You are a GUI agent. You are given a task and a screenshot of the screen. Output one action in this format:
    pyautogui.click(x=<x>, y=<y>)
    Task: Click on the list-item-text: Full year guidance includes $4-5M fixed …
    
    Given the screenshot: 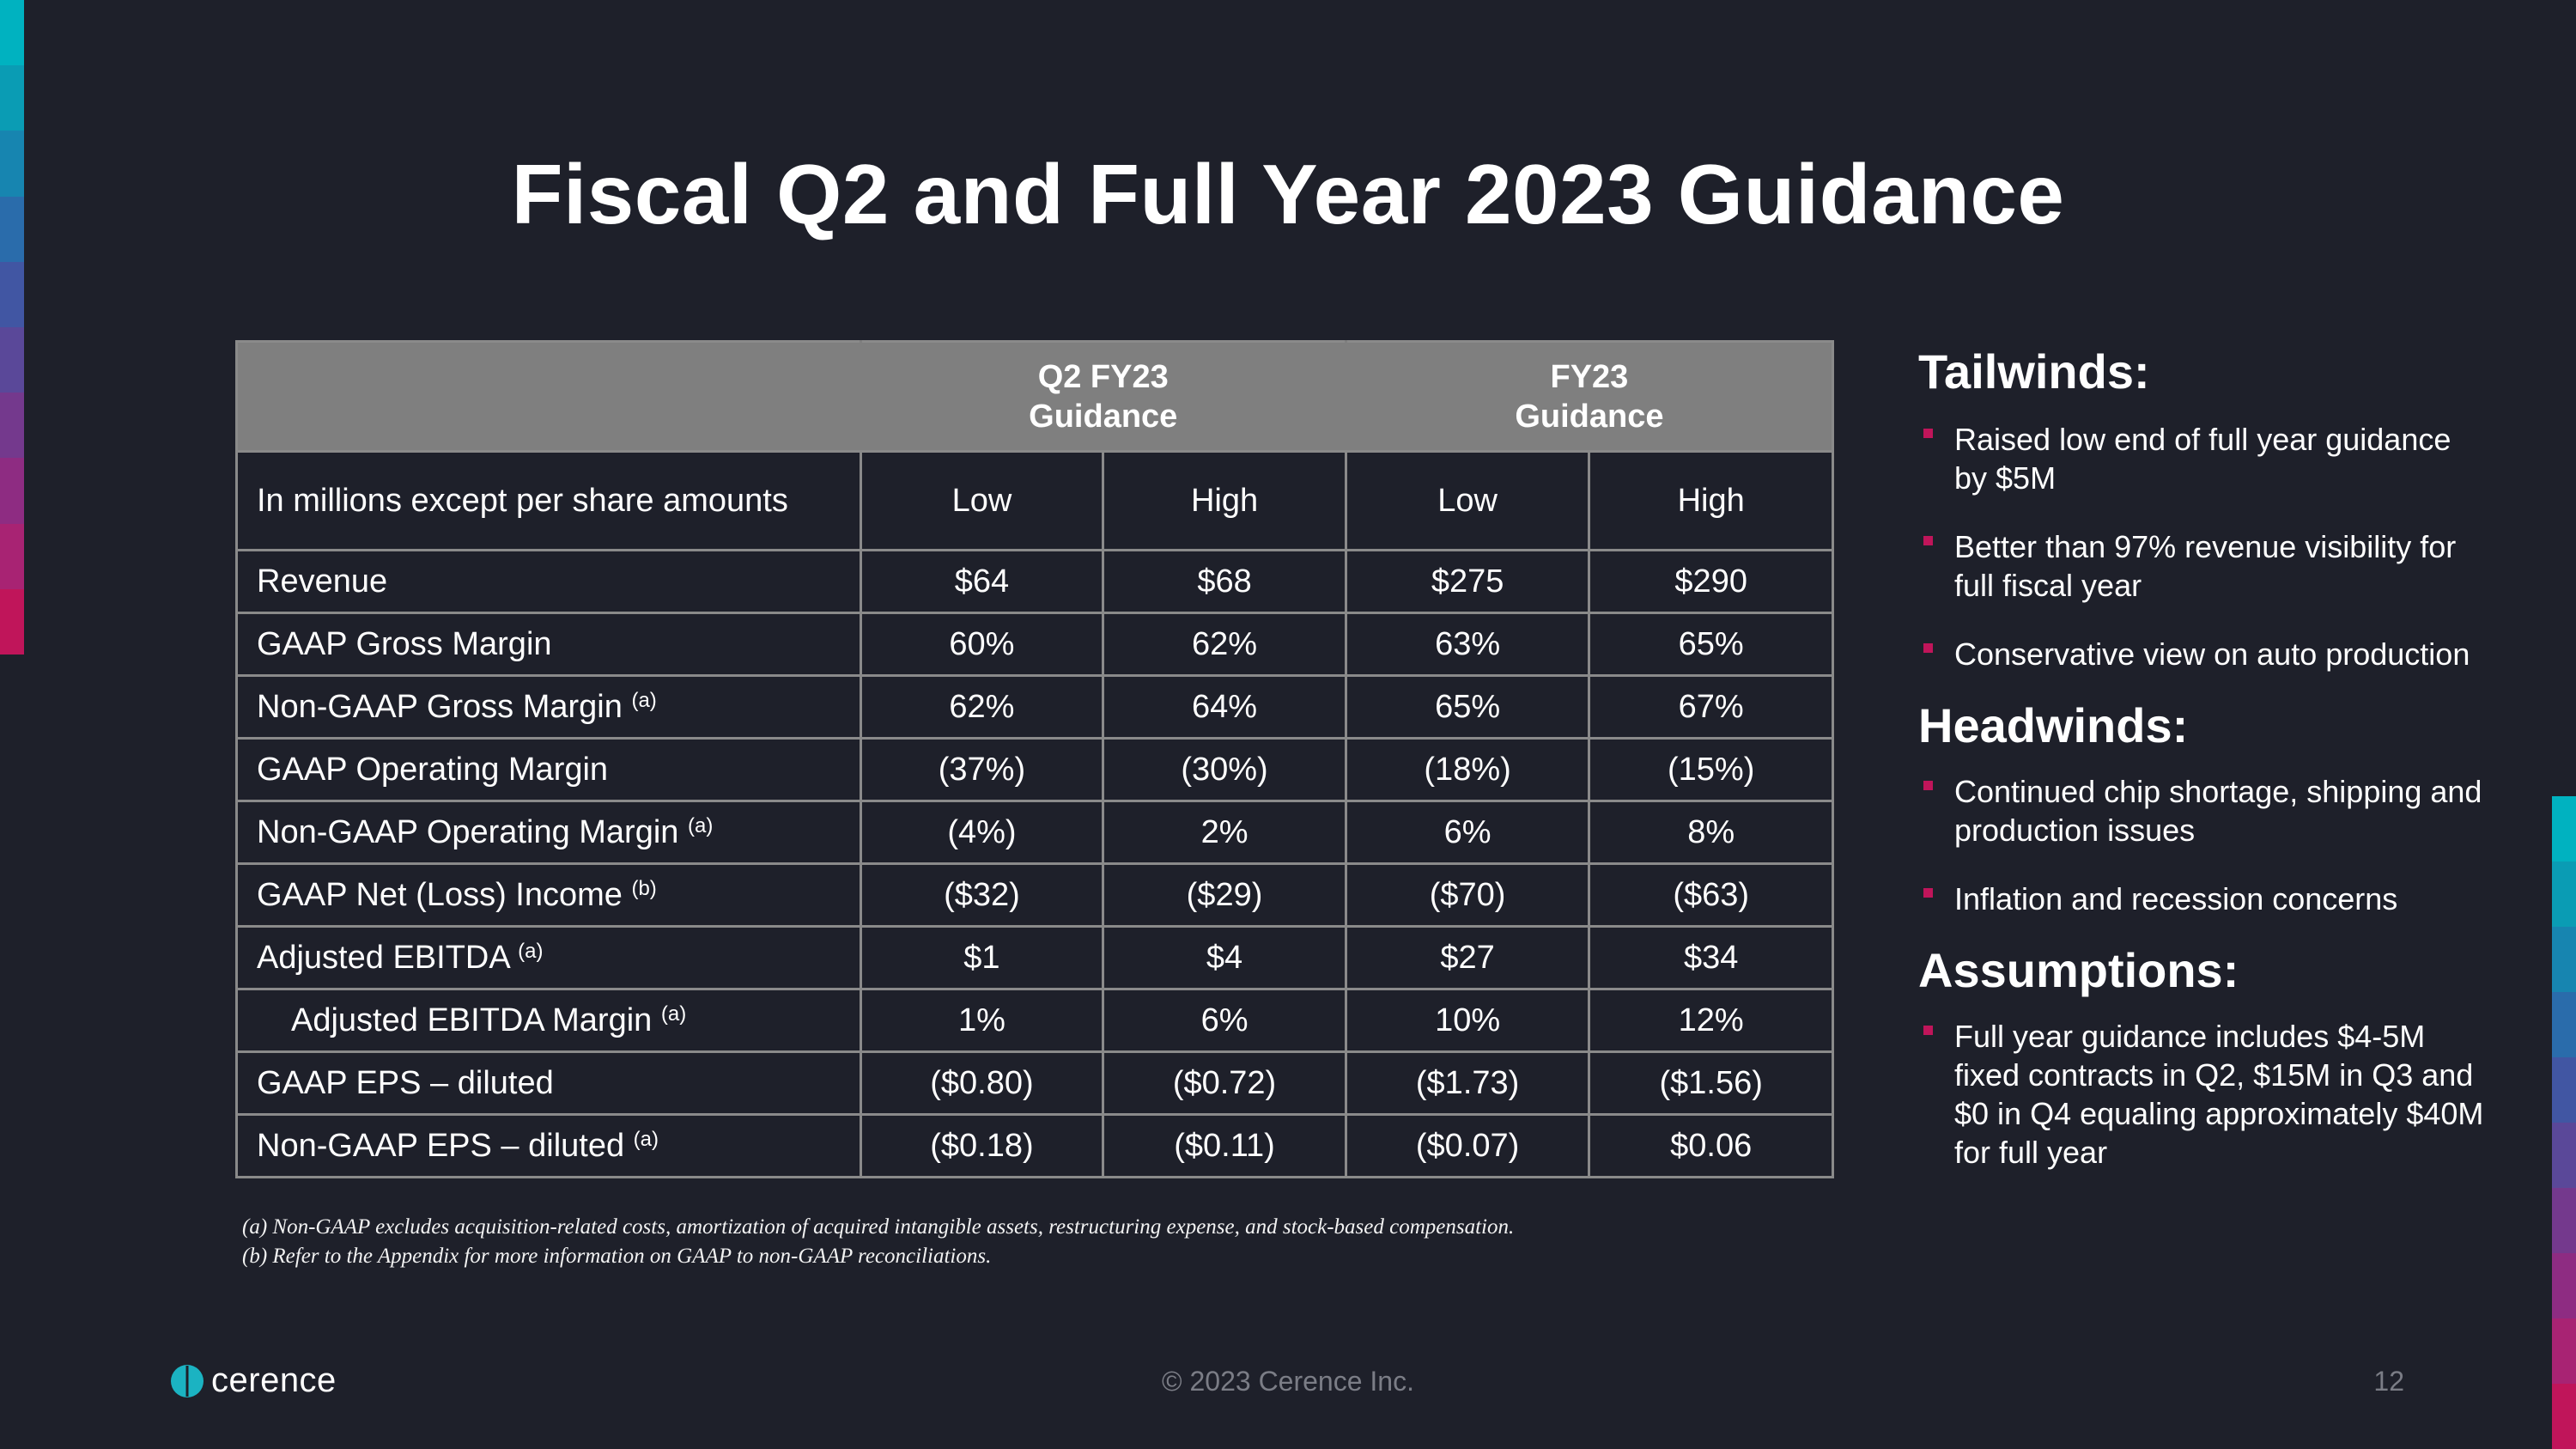 What is the action you would take?
    pyautogui.click(x=2219, y=1094)
    